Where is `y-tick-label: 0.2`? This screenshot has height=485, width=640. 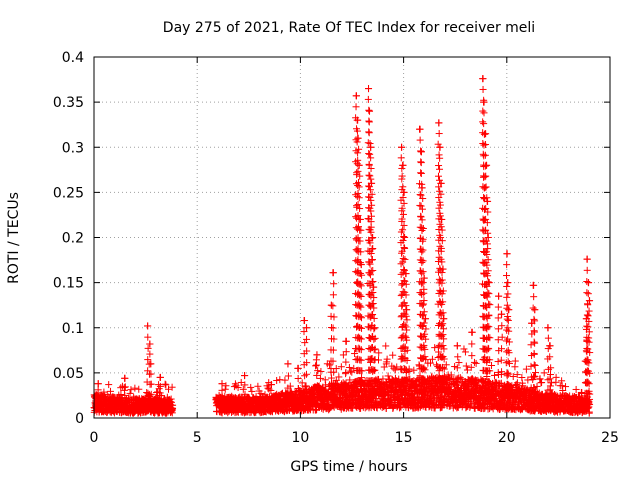
y-tick-label: 0.2 is located at coordinates (73, 239).